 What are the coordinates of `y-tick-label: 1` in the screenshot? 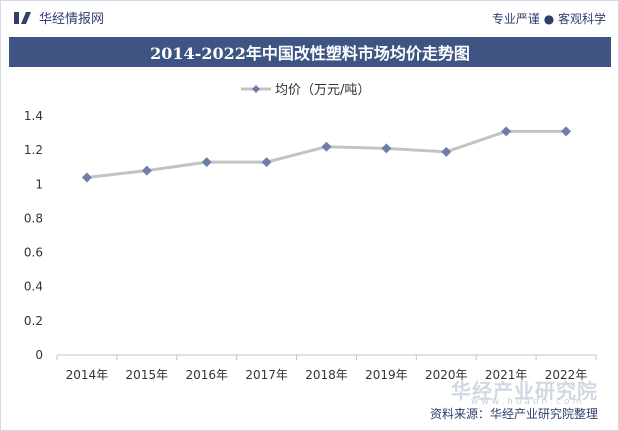 It's located at (39, 184).